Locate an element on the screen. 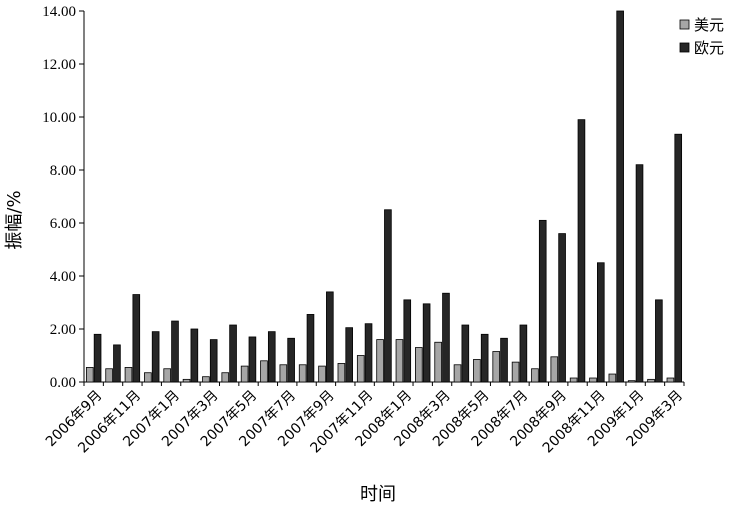  legend-eur-swatch is located at coordinates (684, 47).